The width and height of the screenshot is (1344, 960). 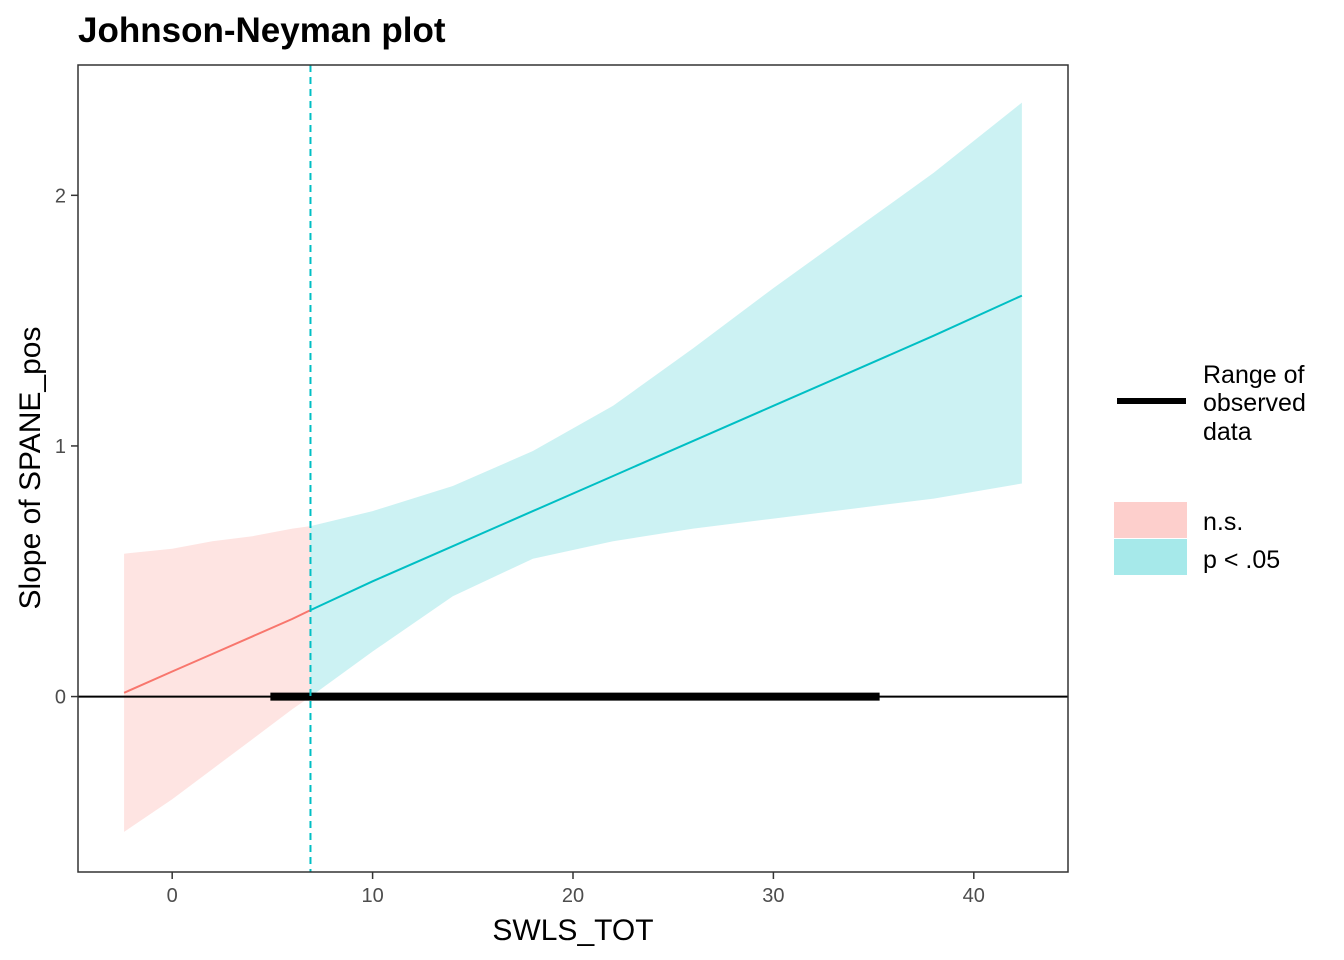 What do you see at coordinates (974, 896) in the screenshot?
I see `x-tick-label: 40` at bounding box center [974, 896].